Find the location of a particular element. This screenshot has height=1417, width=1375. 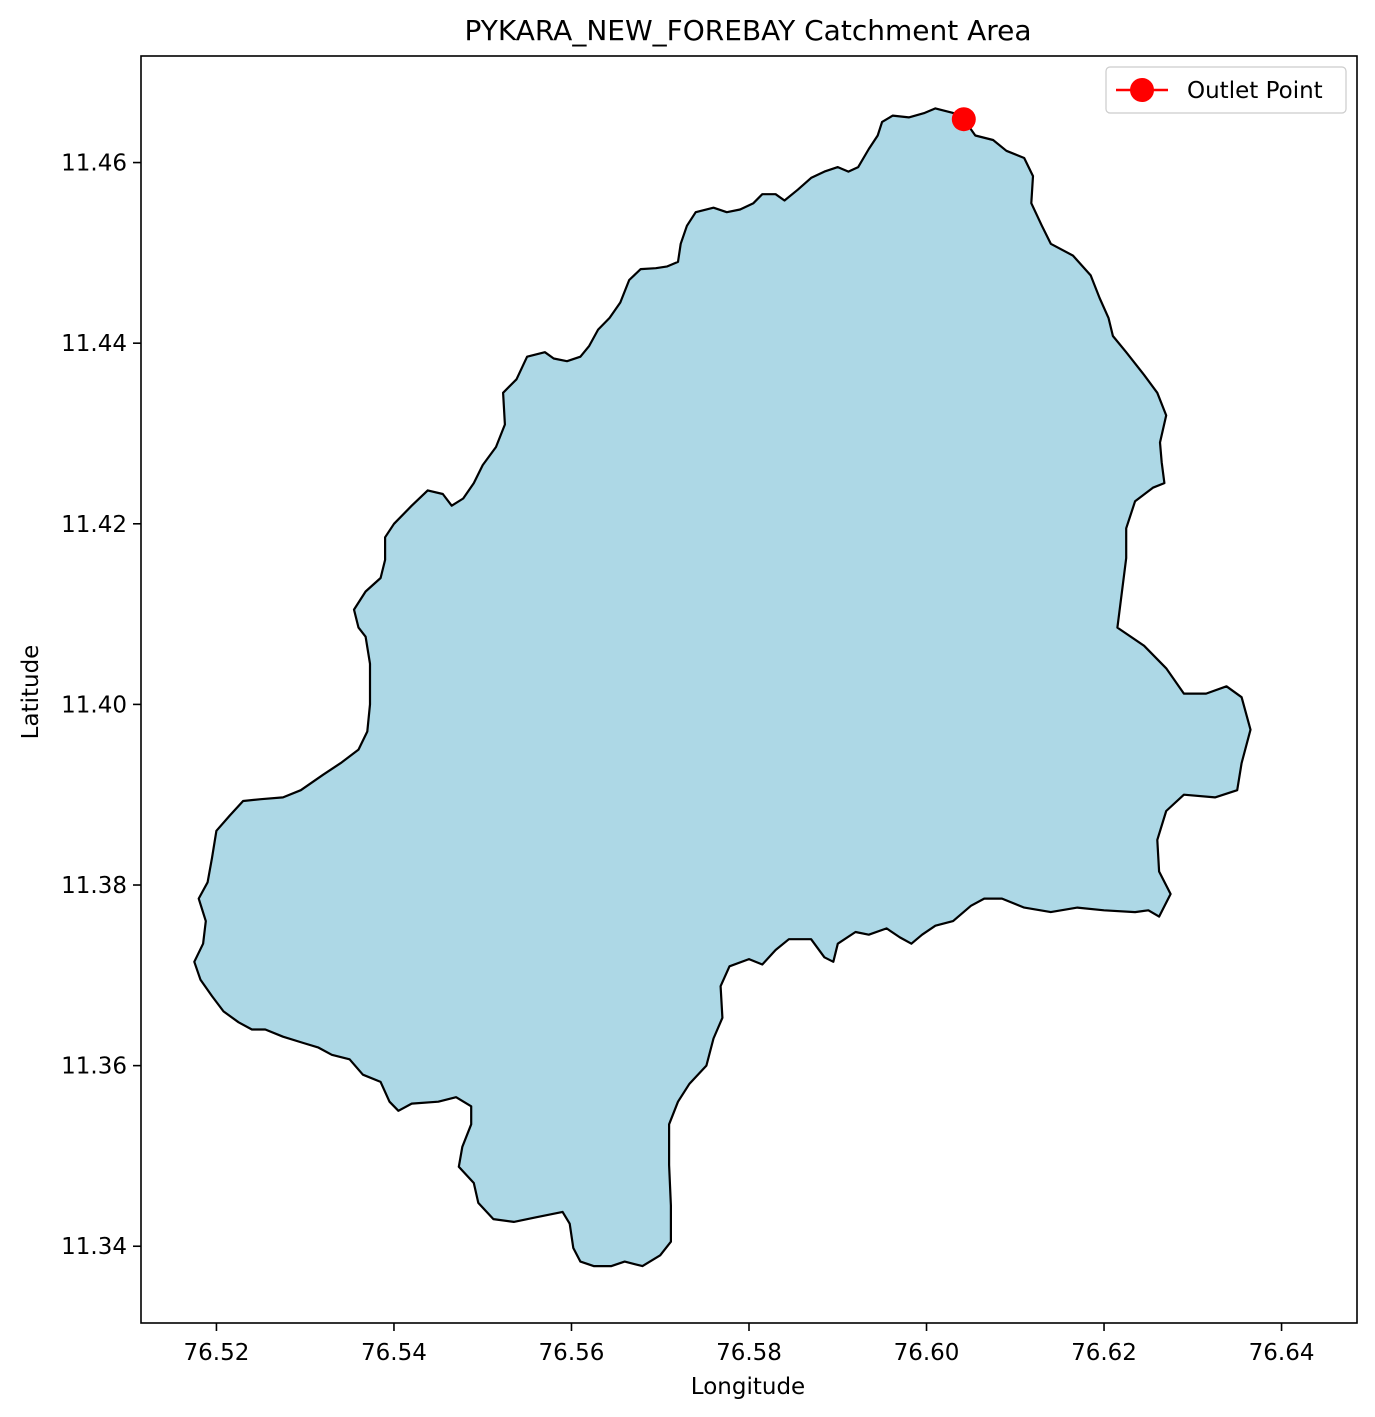

y-axis-title: Latitude is located at coordinates (31, 692).